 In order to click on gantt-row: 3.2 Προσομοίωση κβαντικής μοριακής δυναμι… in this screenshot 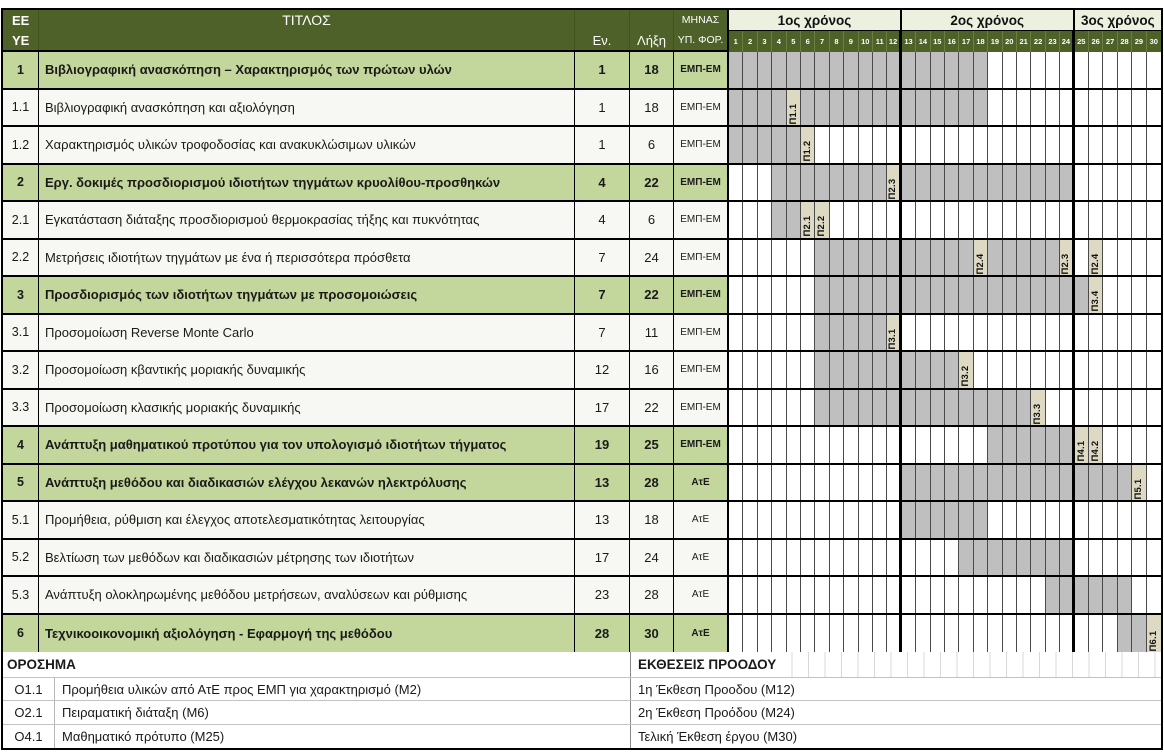, I will do `click(582, 371)`.